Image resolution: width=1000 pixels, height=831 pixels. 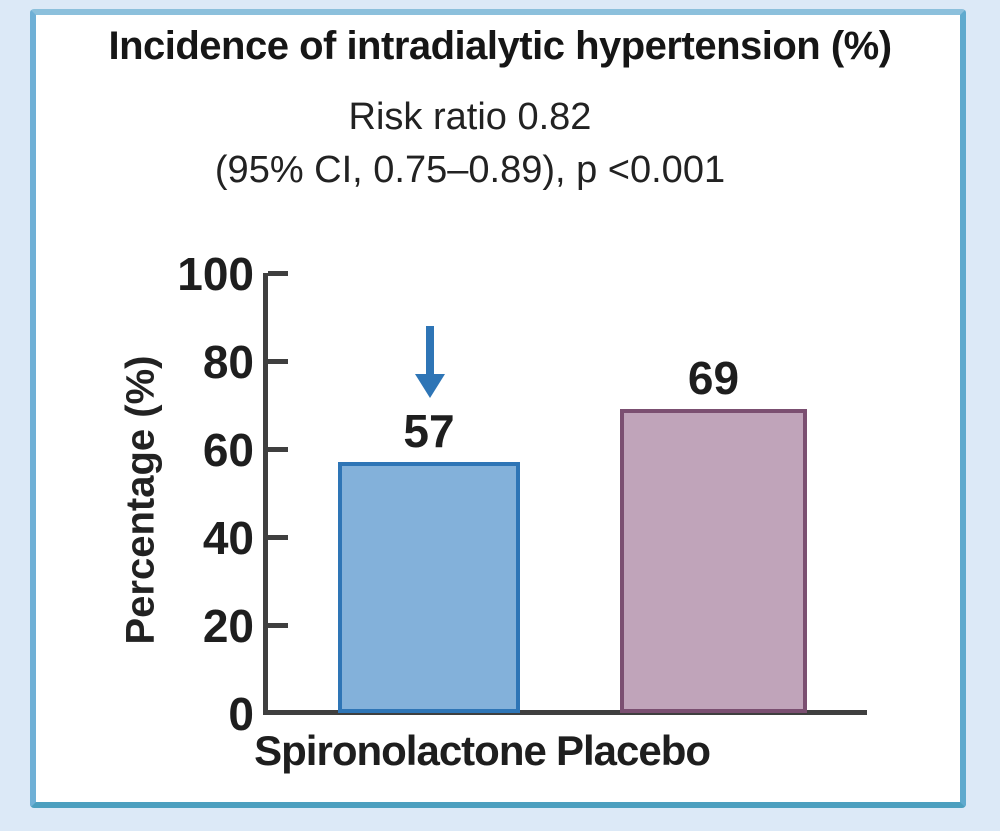 I want to click on bar-value-label: 57, so click(x=429, y=431).